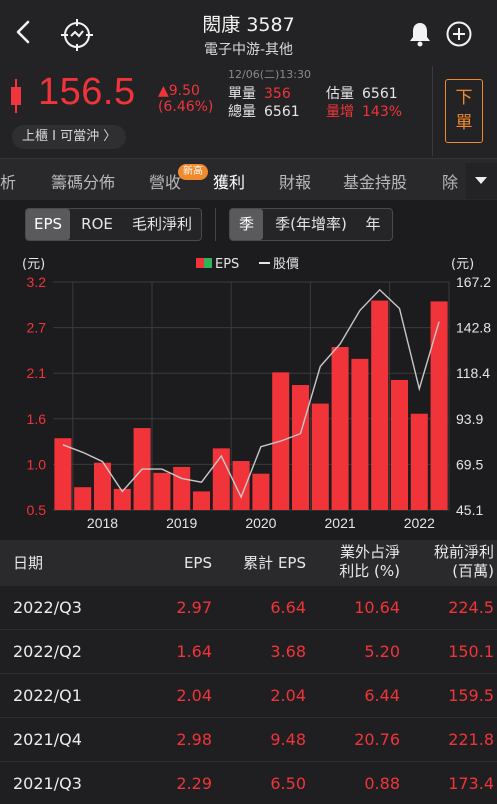 This screenshot has height=804, width=497. I want to click on legend-eps-swatch-red, so click(200, 263).